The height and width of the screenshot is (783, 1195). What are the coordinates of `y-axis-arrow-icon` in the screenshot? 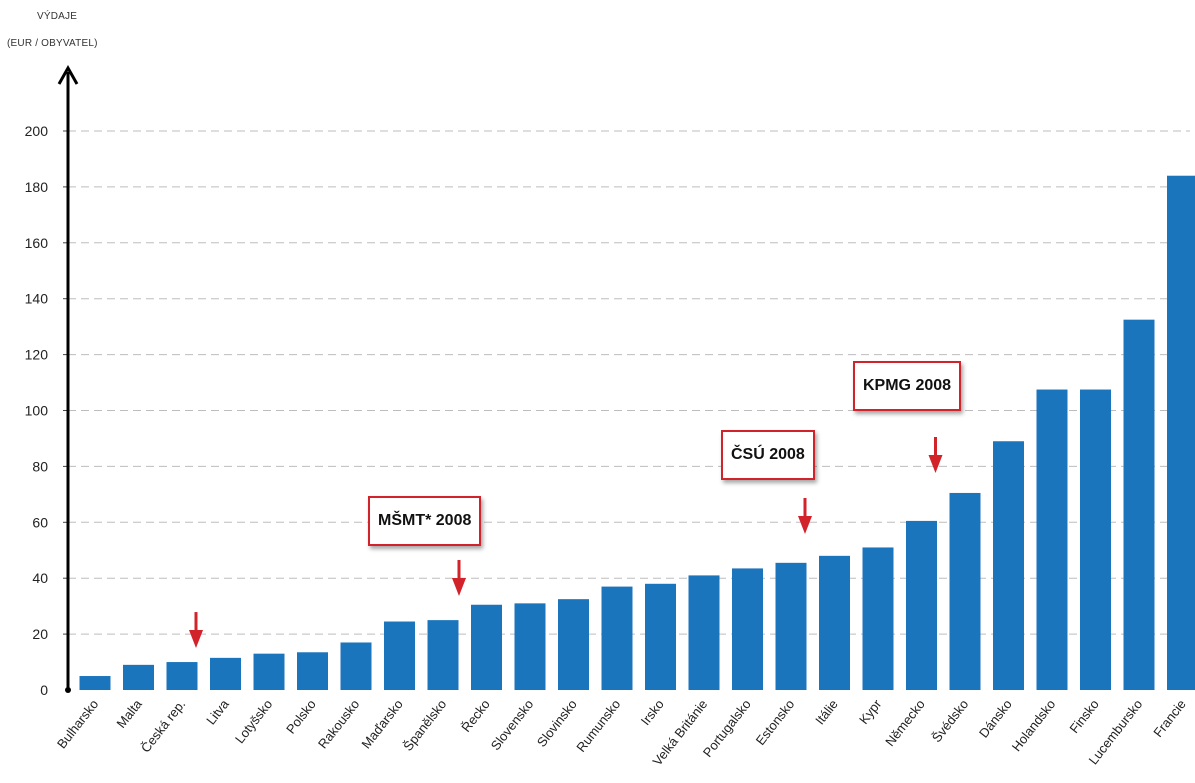 It's located at (68, 74).